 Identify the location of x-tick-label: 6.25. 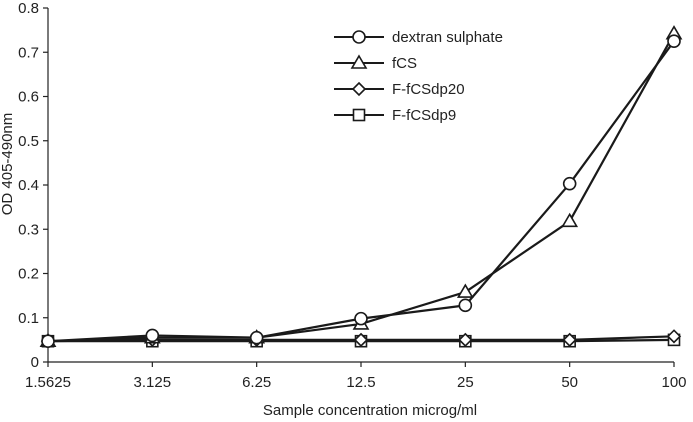
(256, 382).